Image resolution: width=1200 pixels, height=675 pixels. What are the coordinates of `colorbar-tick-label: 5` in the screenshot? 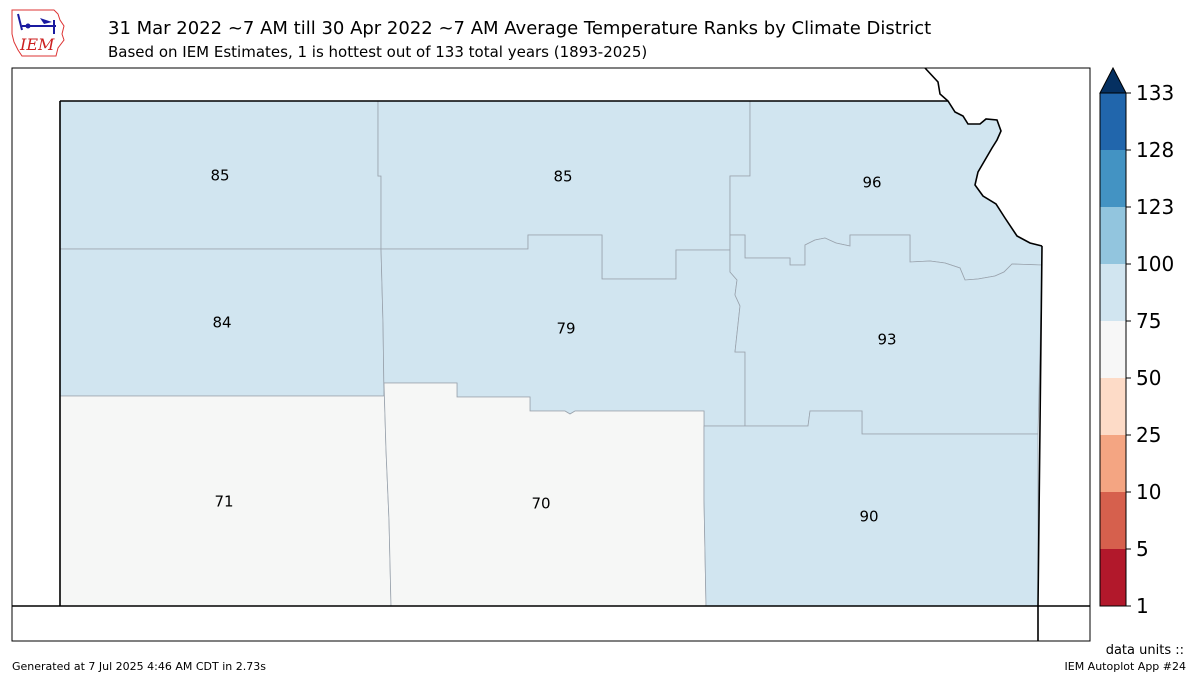 It's located at (1142, 549).